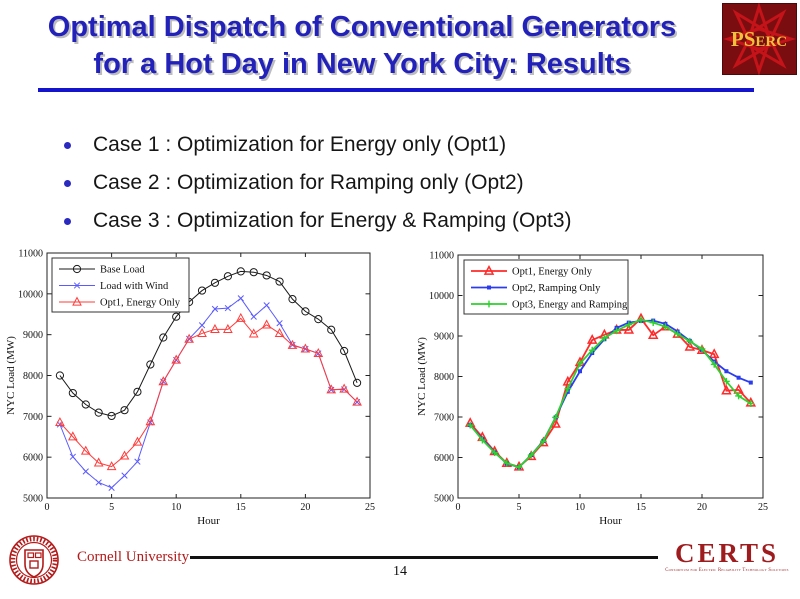 The height and width of the screenshot is (599, 800). What do you see at coordinates (134, 286) in the screenshot?
I see `svg-text: Load with Wind` at bounding box center [134, 286].